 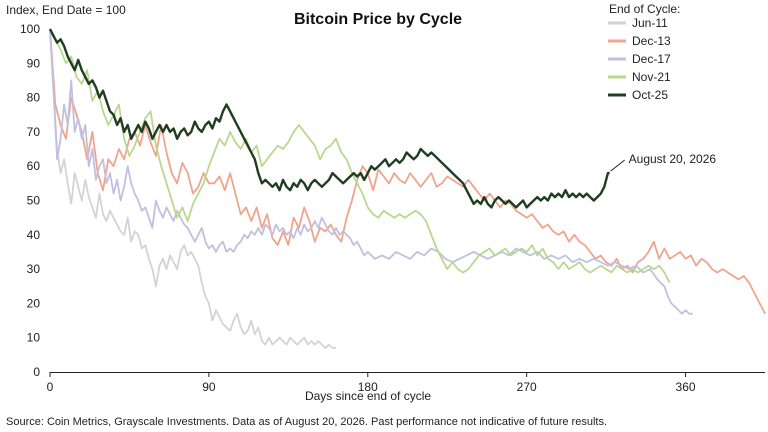 What do you see at coordinates (34, 132) in the screenshot?
I see `y-tick-label: 70` at bounding box center [34, 132].